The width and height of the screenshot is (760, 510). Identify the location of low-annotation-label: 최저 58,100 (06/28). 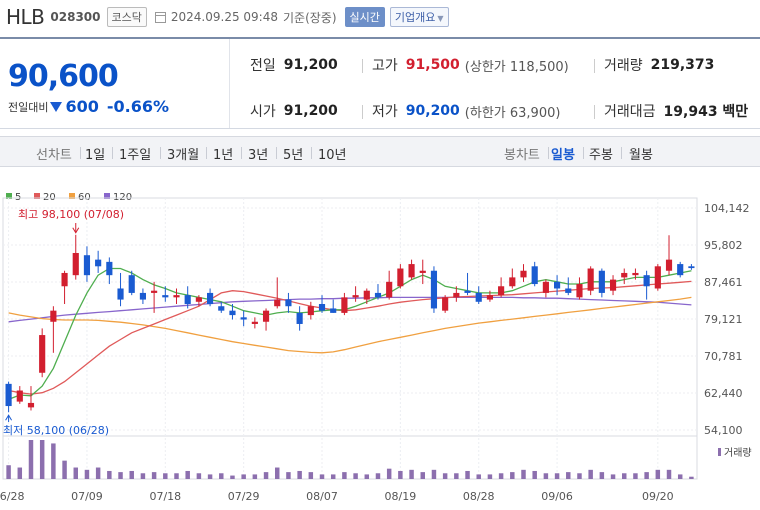
(56, 430).